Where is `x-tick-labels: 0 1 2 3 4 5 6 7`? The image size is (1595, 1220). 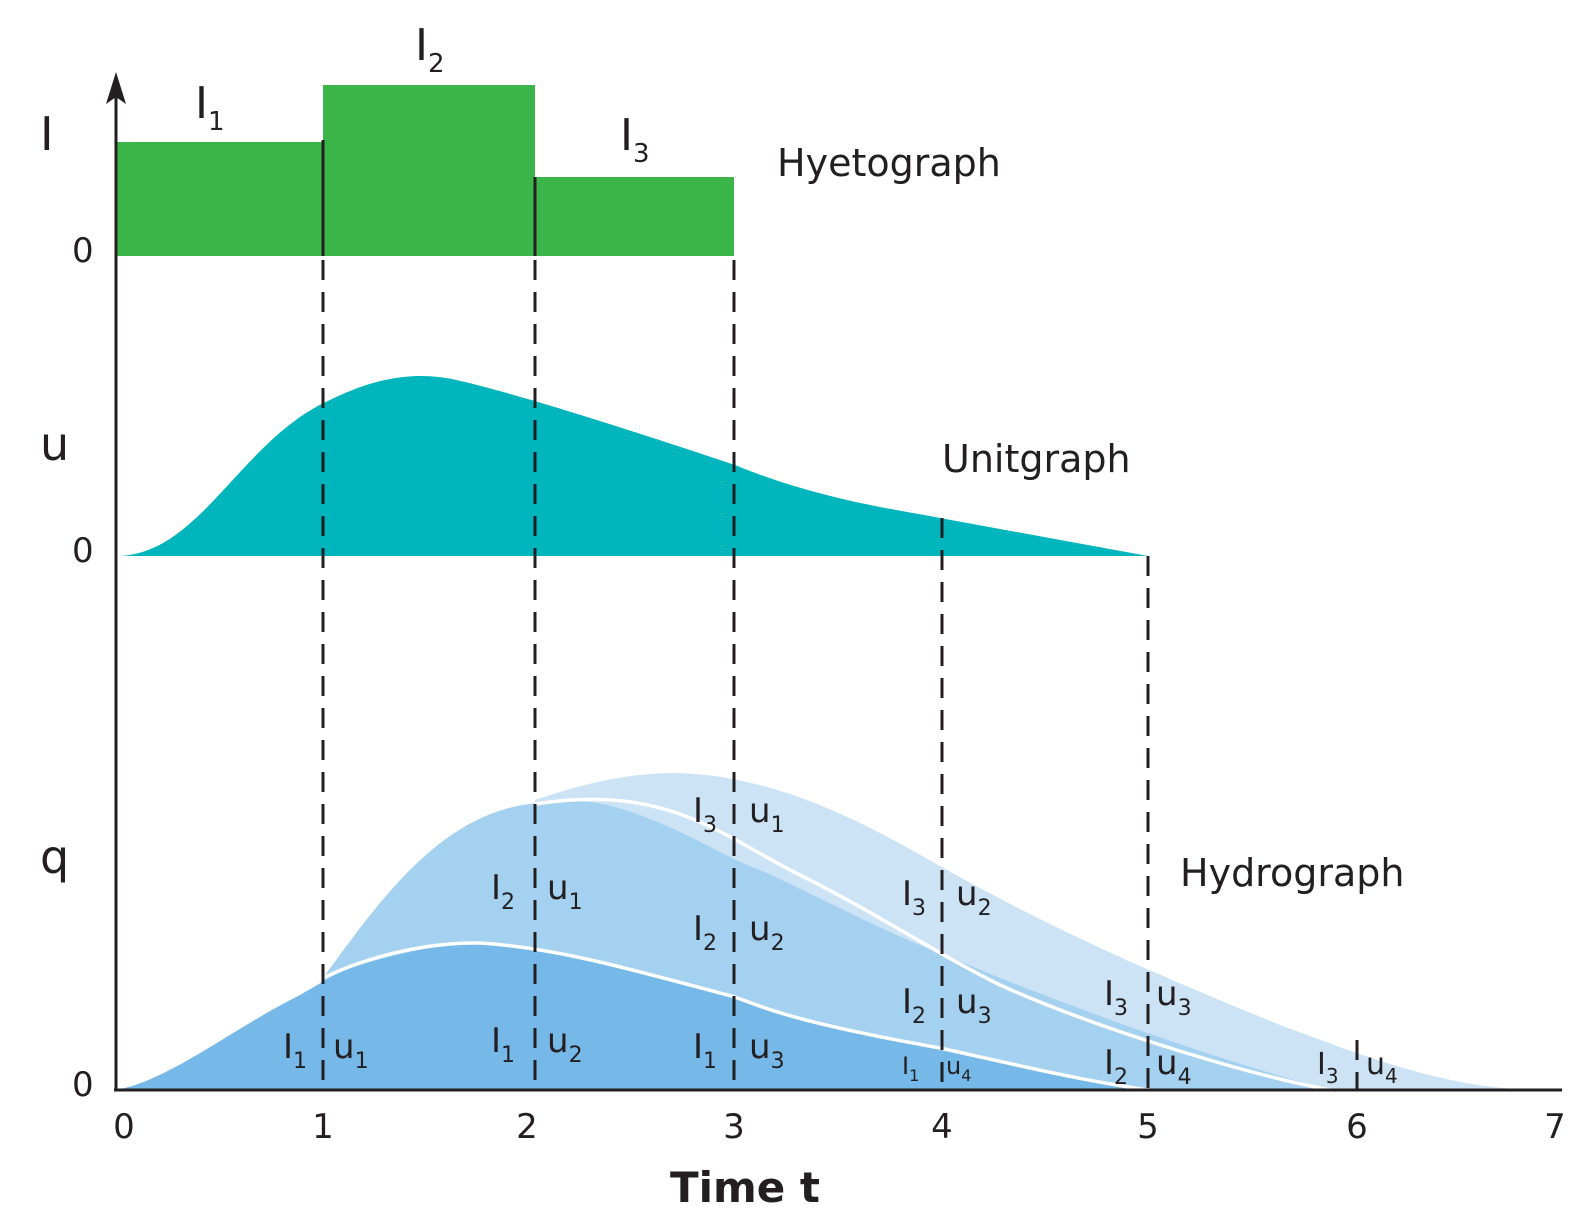
x-tick-labels: 0 1 2 3 4 5 6 7 is located at coordinates (839, 1127).